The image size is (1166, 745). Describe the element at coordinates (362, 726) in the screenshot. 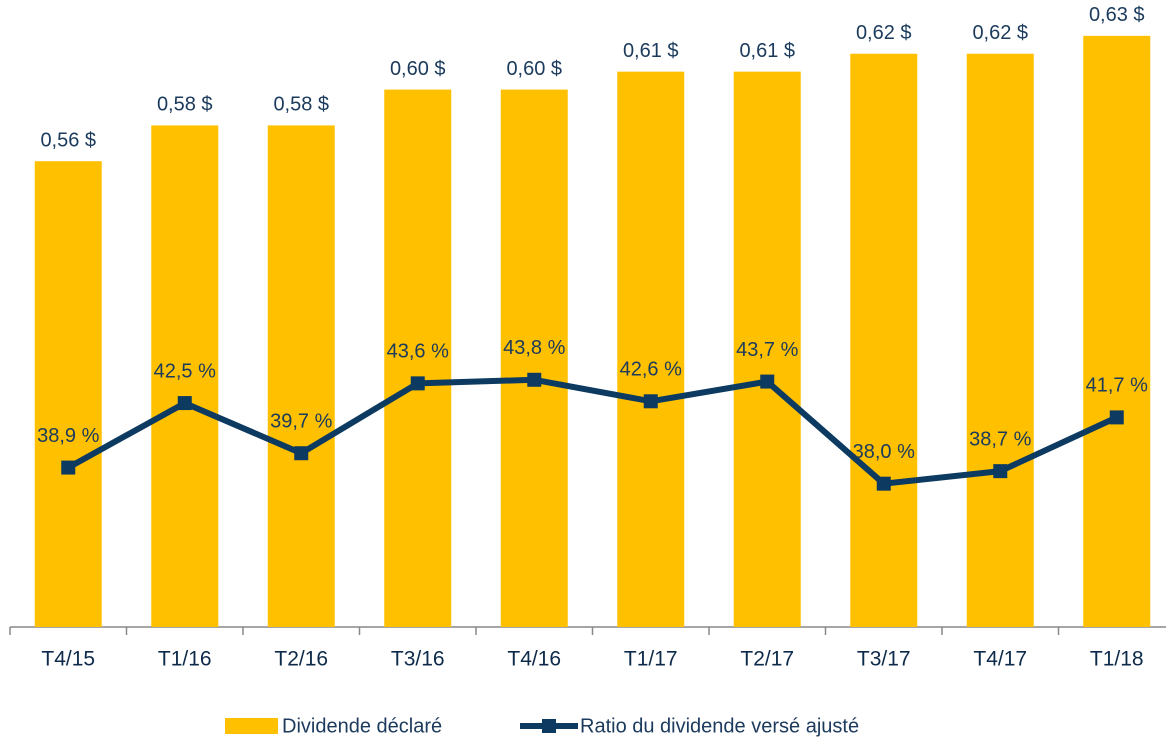

I see `legend-label: Dividende déclaré` at that location.